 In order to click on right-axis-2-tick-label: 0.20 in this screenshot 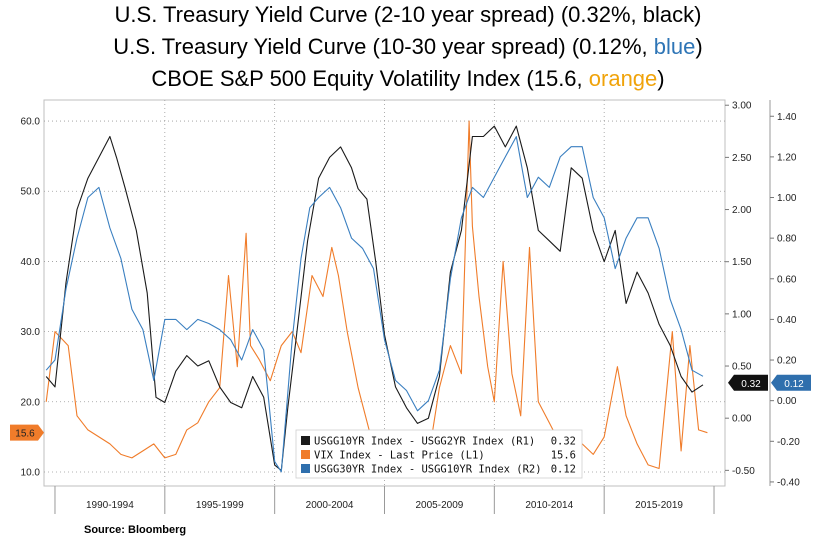, I will do `click(787, 361)`.